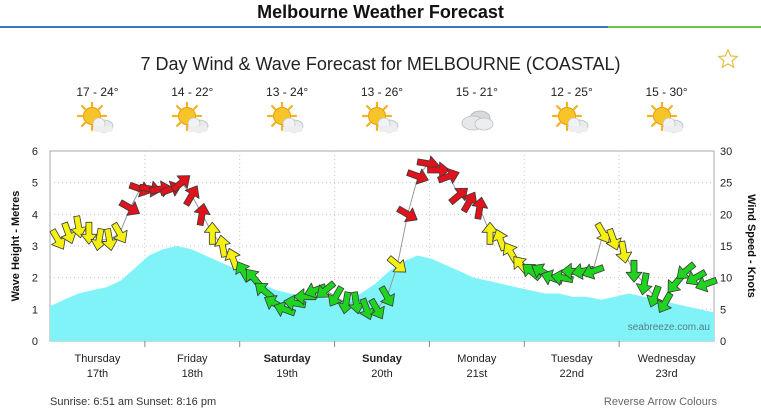 The width and height of the screenshot is (761, 411). Describe the element at coordinates (35, 152) in the screenshot. I see `y-left-tick-label: 6` at that location.